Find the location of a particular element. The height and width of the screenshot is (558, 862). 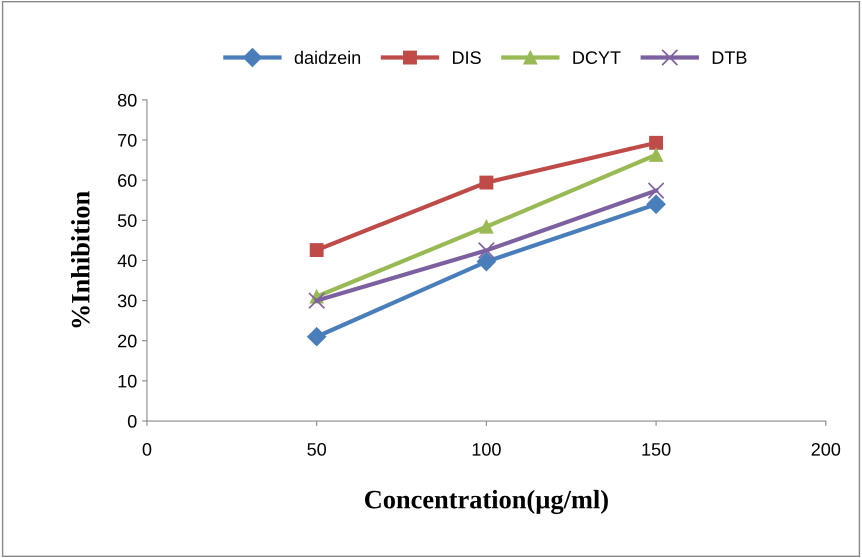

y-axis-title: %Inhibition is located at coordinates (80, 259).